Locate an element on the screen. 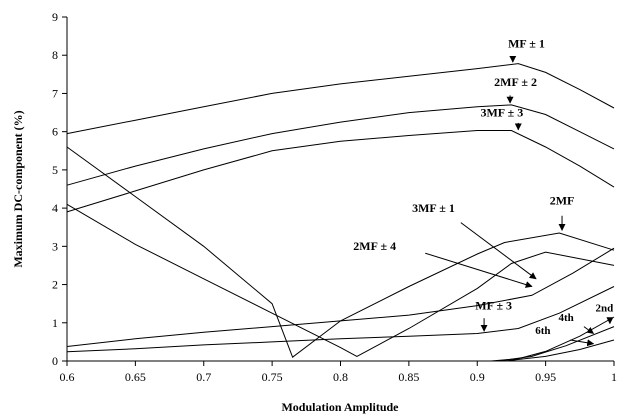  x-tick-label: 0.7 is located at coordinates (203, 377).